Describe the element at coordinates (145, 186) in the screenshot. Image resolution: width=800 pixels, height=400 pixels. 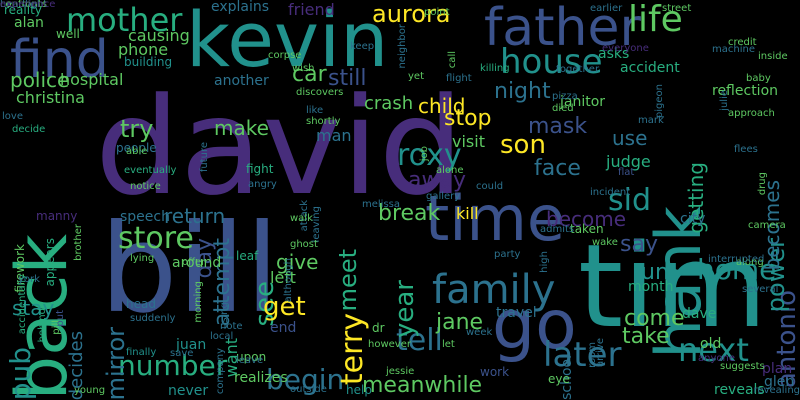
I see `cloud-word: notice` at that location.